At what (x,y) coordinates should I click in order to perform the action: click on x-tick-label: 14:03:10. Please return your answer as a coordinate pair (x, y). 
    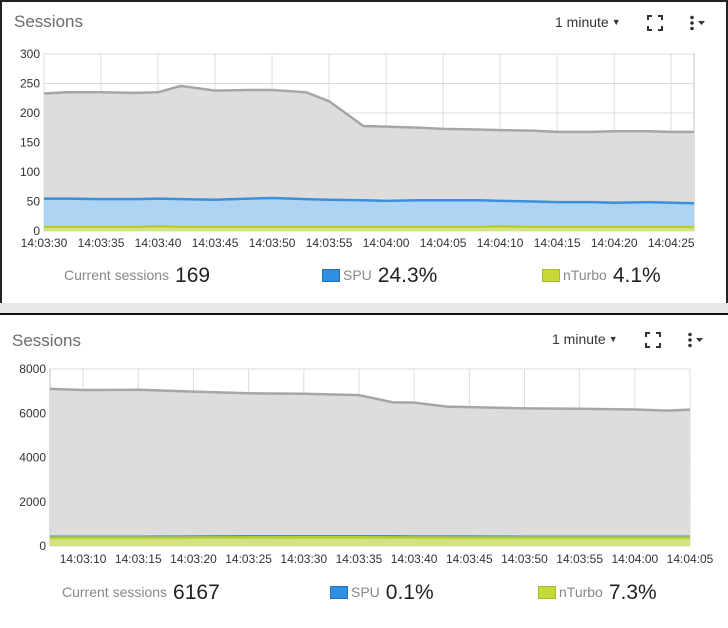
    Looking at the image, I should click on (83, 559).